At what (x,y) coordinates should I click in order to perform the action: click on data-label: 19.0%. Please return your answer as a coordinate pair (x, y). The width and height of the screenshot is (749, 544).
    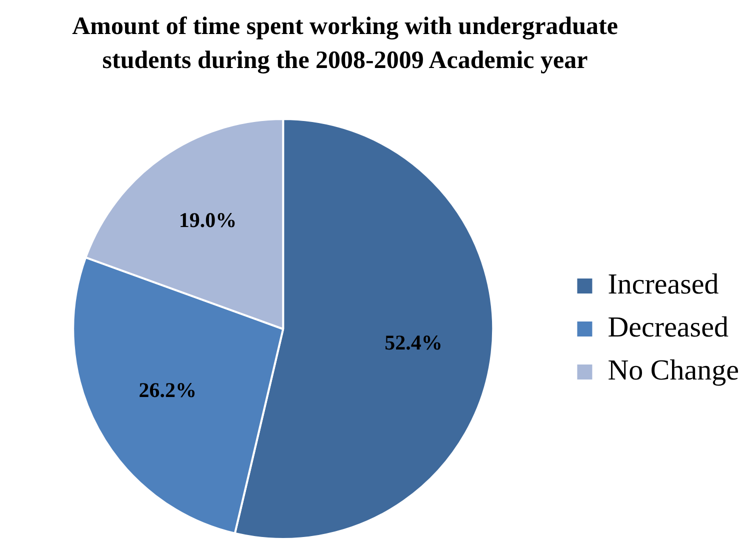
    Looking at the image, I should click on (207, 220).